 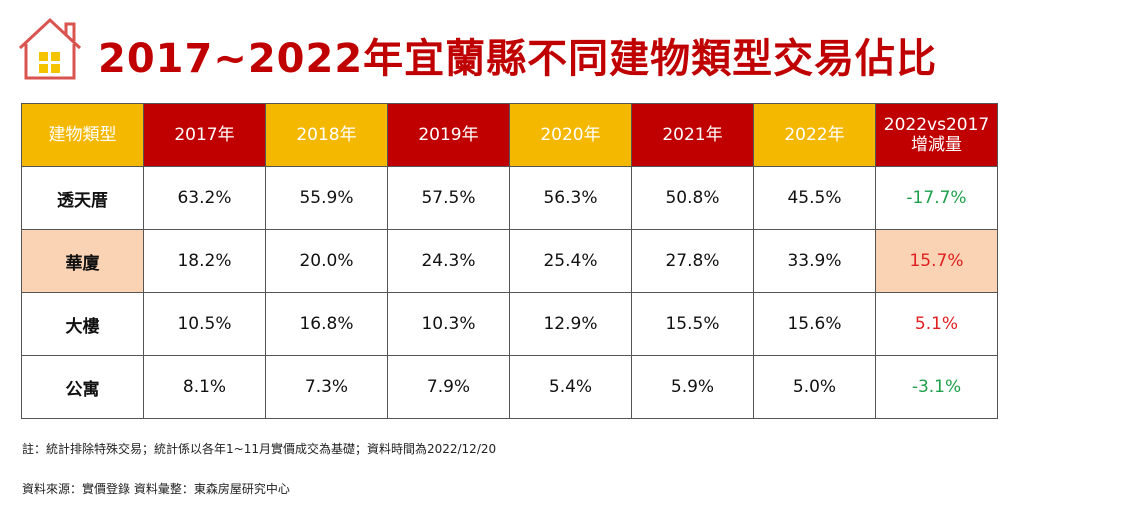 I want to click on cell: 56.3%, so click(x=570, y=198).